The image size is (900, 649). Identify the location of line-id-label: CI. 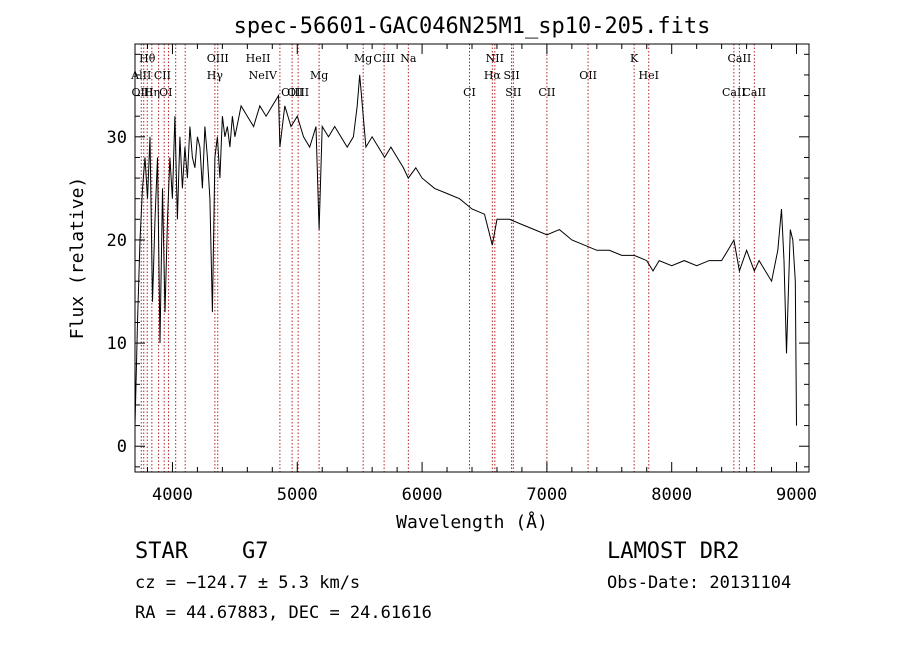
(469, 92).